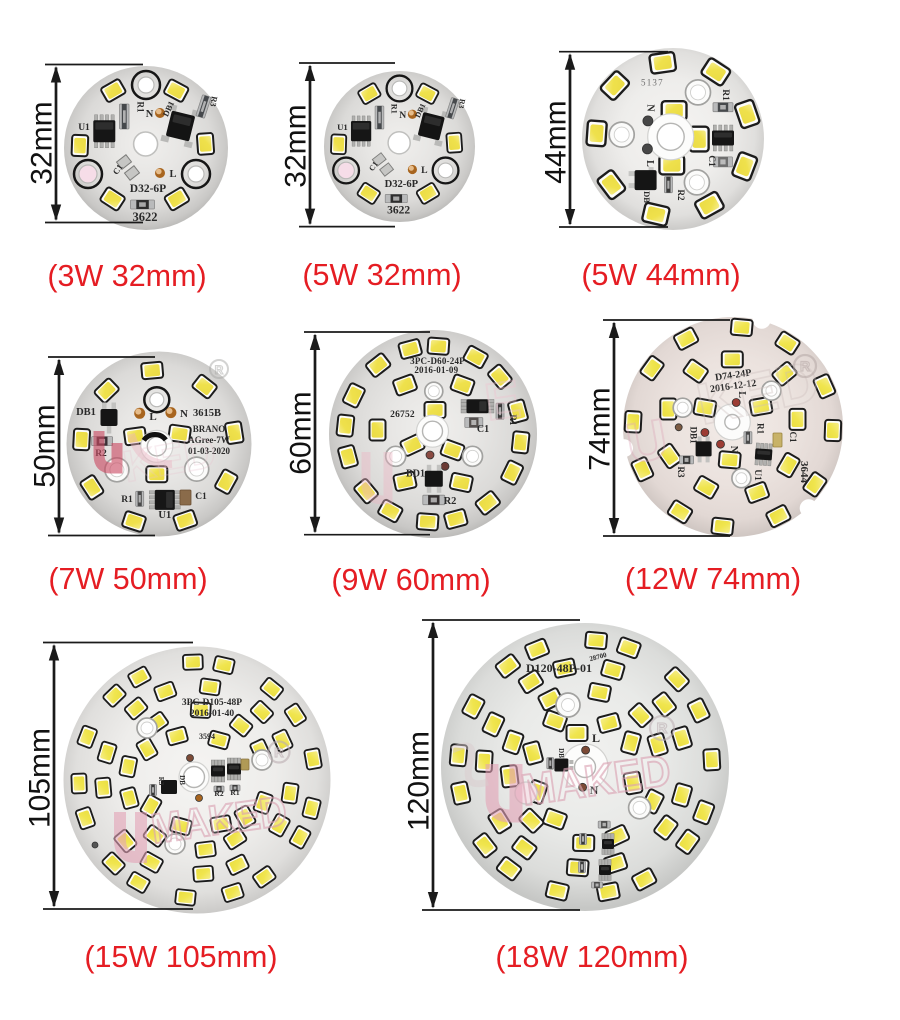 The width and height of the screenshot is (900, 1020). Describe the element at coordinates (410, 580) in the screenshot. I see `svg-text: (9W 60mm)` at that location.